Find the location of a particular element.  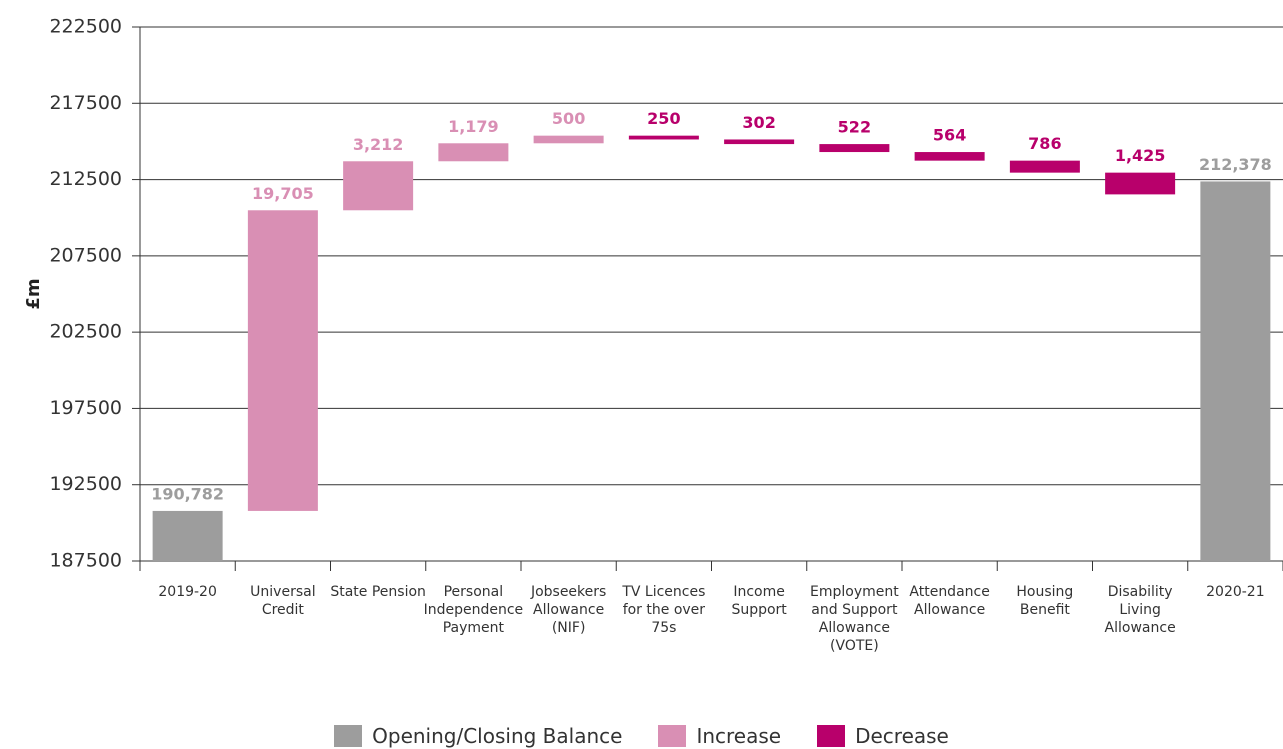

value-label: 1,179 is located at coordinates (473, 126).